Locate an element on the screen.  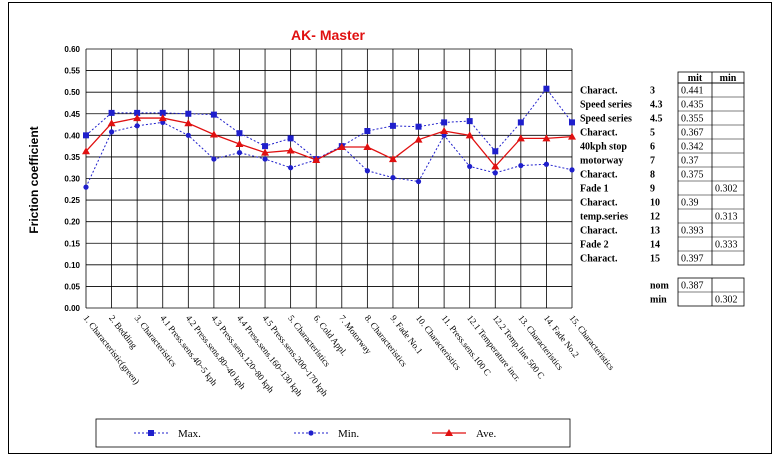
table-row-number: 13 is located at coordinates (655, 231).